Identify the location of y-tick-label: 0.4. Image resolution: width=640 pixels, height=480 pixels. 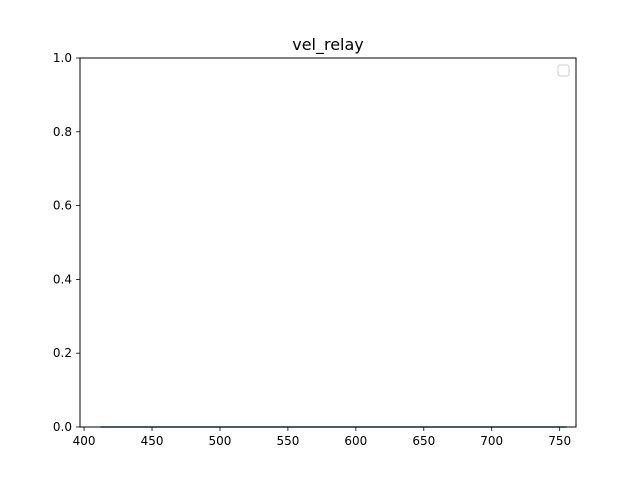
(62, 279).